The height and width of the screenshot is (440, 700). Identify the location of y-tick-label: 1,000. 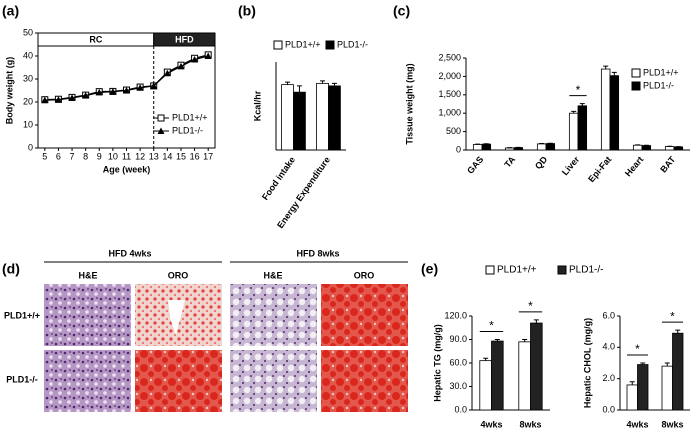
(449, 113).